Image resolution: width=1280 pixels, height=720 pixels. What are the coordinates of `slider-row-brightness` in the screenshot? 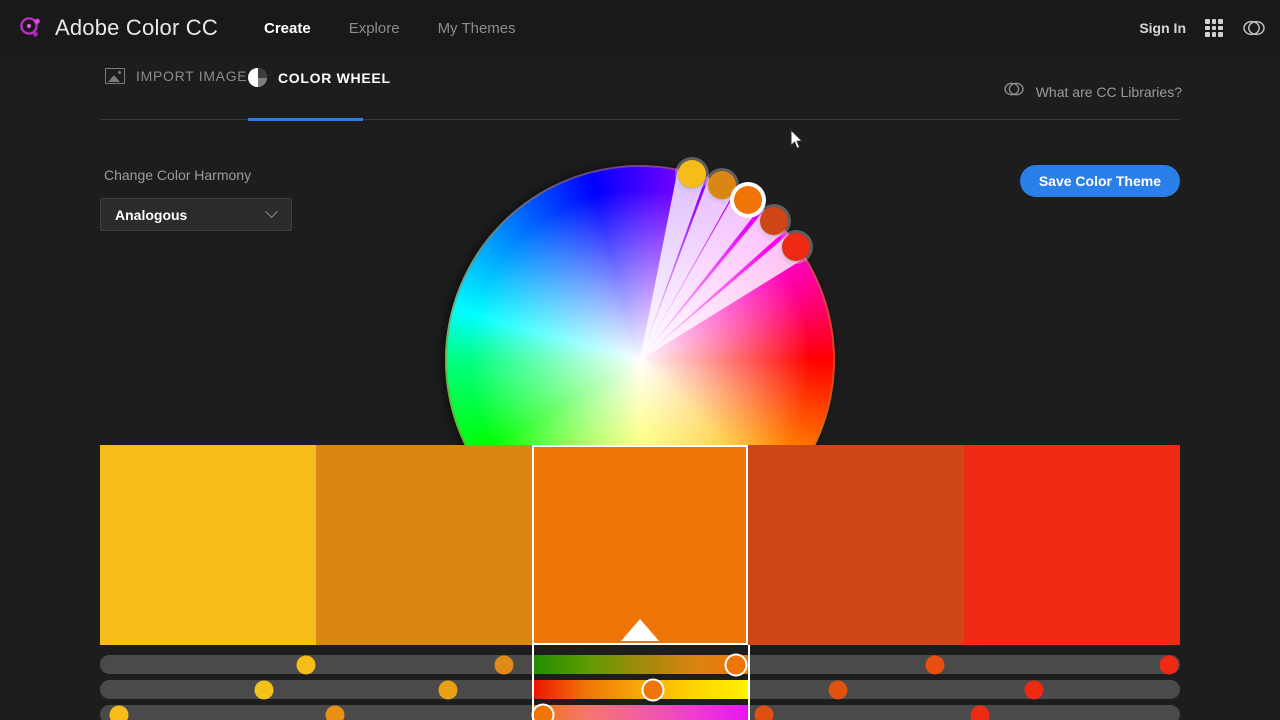 It's located at (640, 712).